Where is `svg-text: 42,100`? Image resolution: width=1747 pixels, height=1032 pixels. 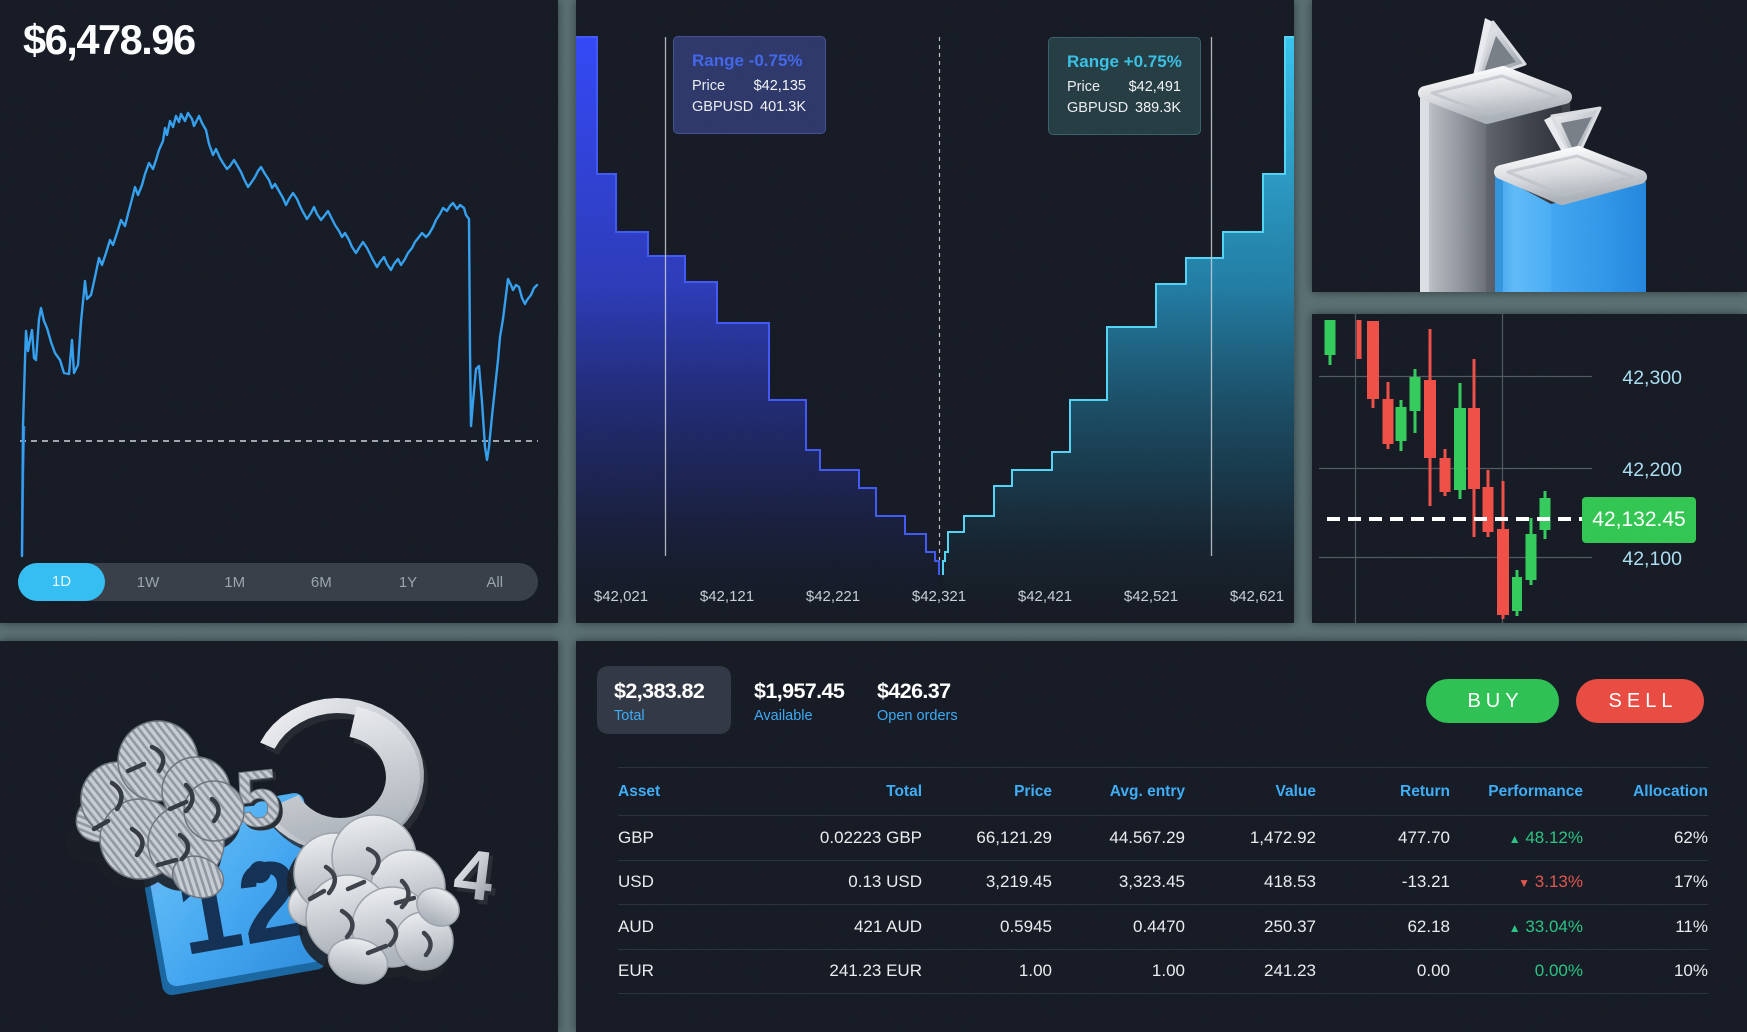 svg-text: 42,100 is located at coordinates (1652, 559).